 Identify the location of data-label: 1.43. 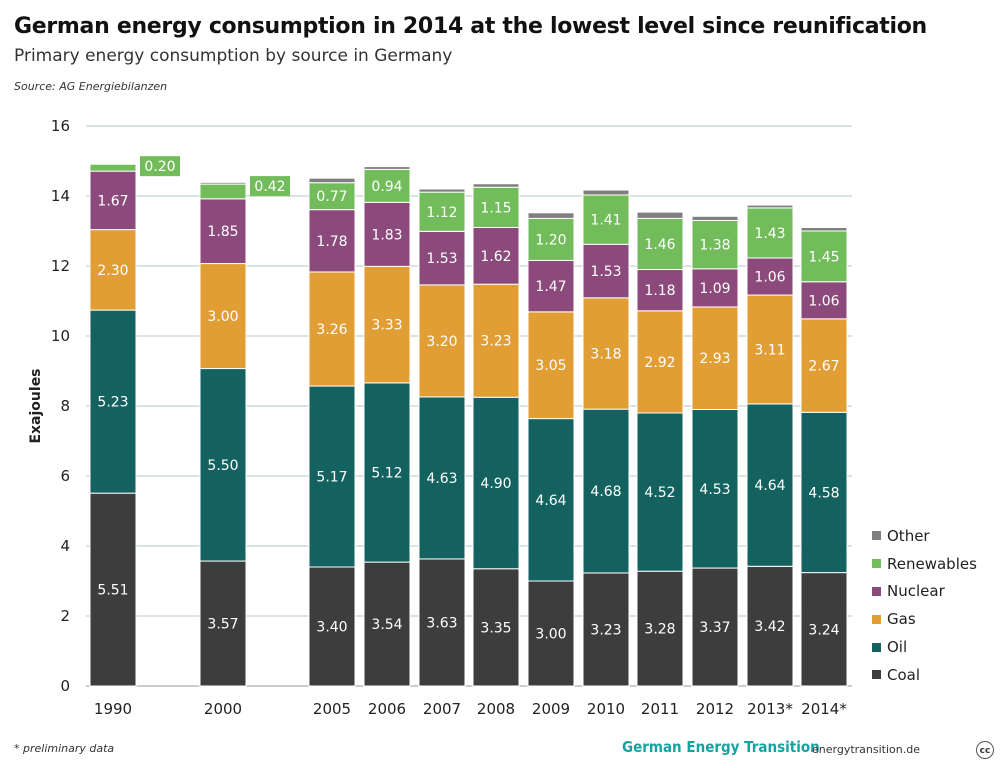
(769, 234).